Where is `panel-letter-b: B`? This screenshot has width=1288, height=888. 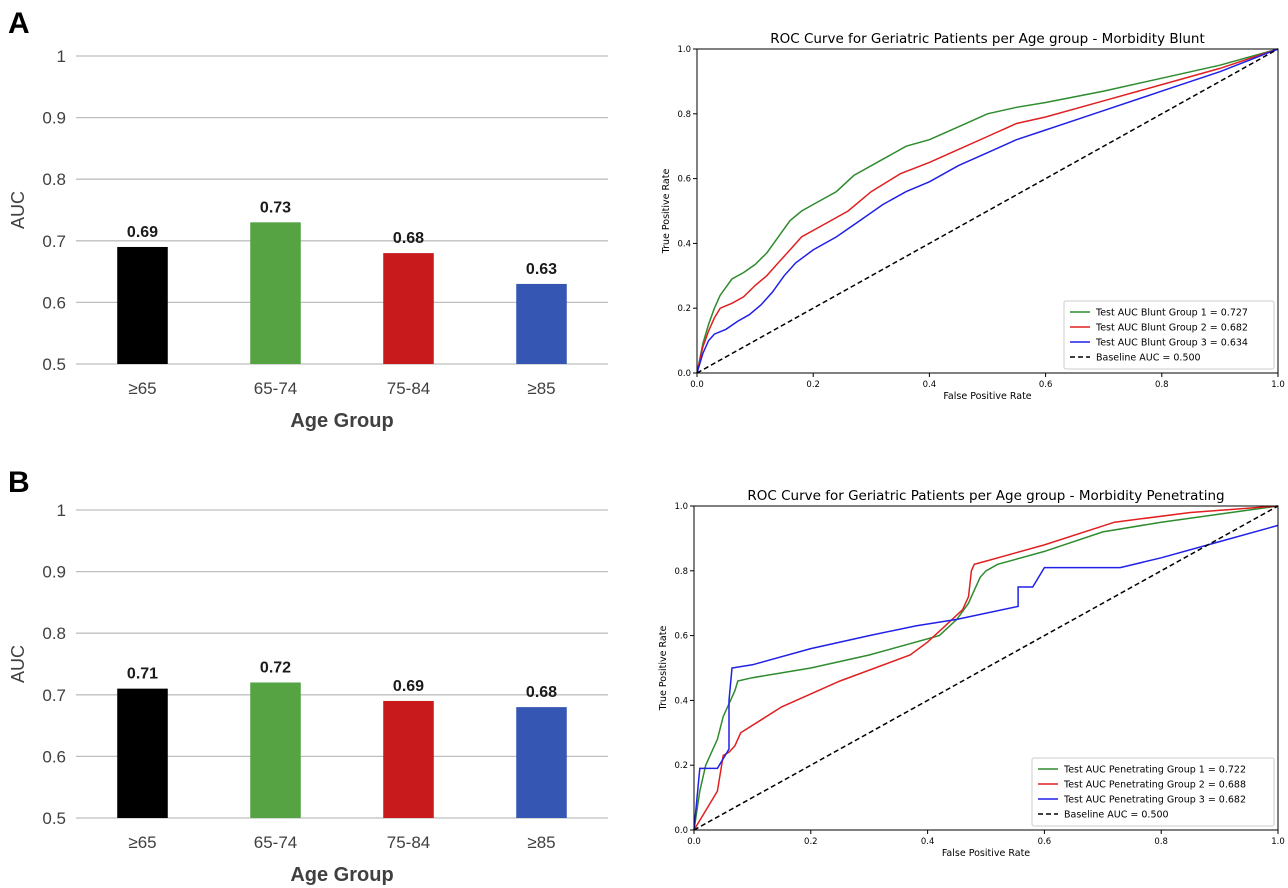
panel-letter-b: B is located at coordinates (19, 482).